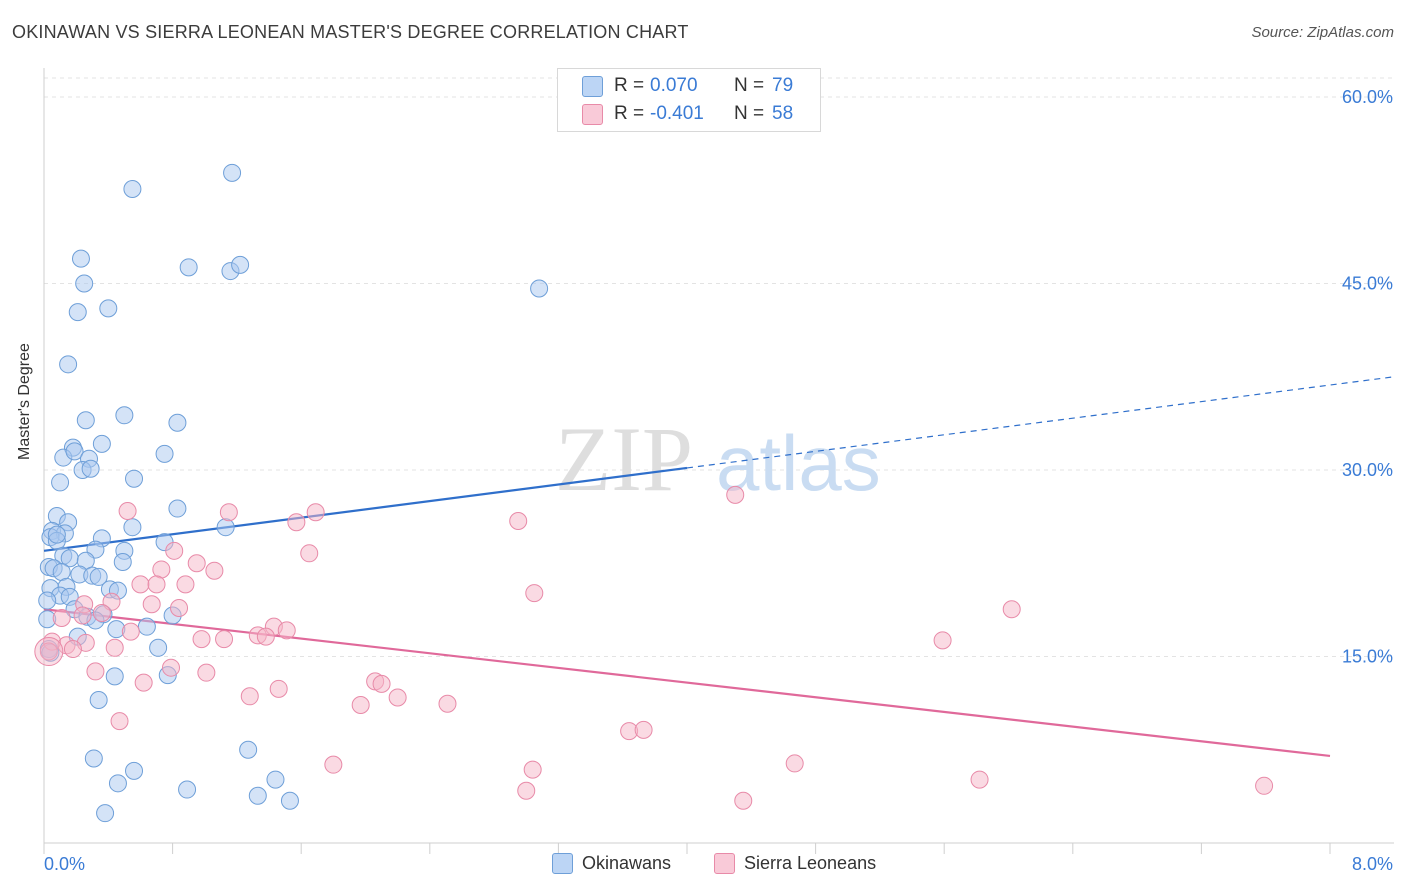 The image size is (1406, 892). I want to click on legend-swatch-sierra-leoneans, so click(592, 114).